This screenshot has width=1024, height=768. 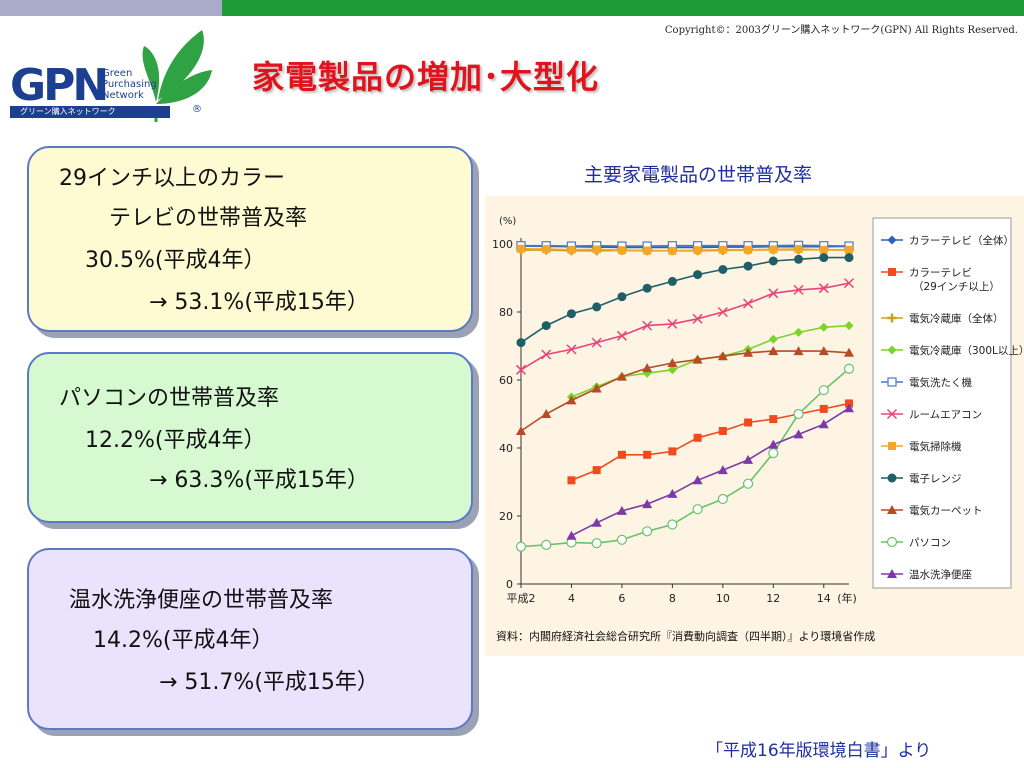 What do you see at coordinates (942, 318) in the screenshot?
I see `legend-entry: 電気冷蔵庫（全体）` at bounding box center [942, 318].